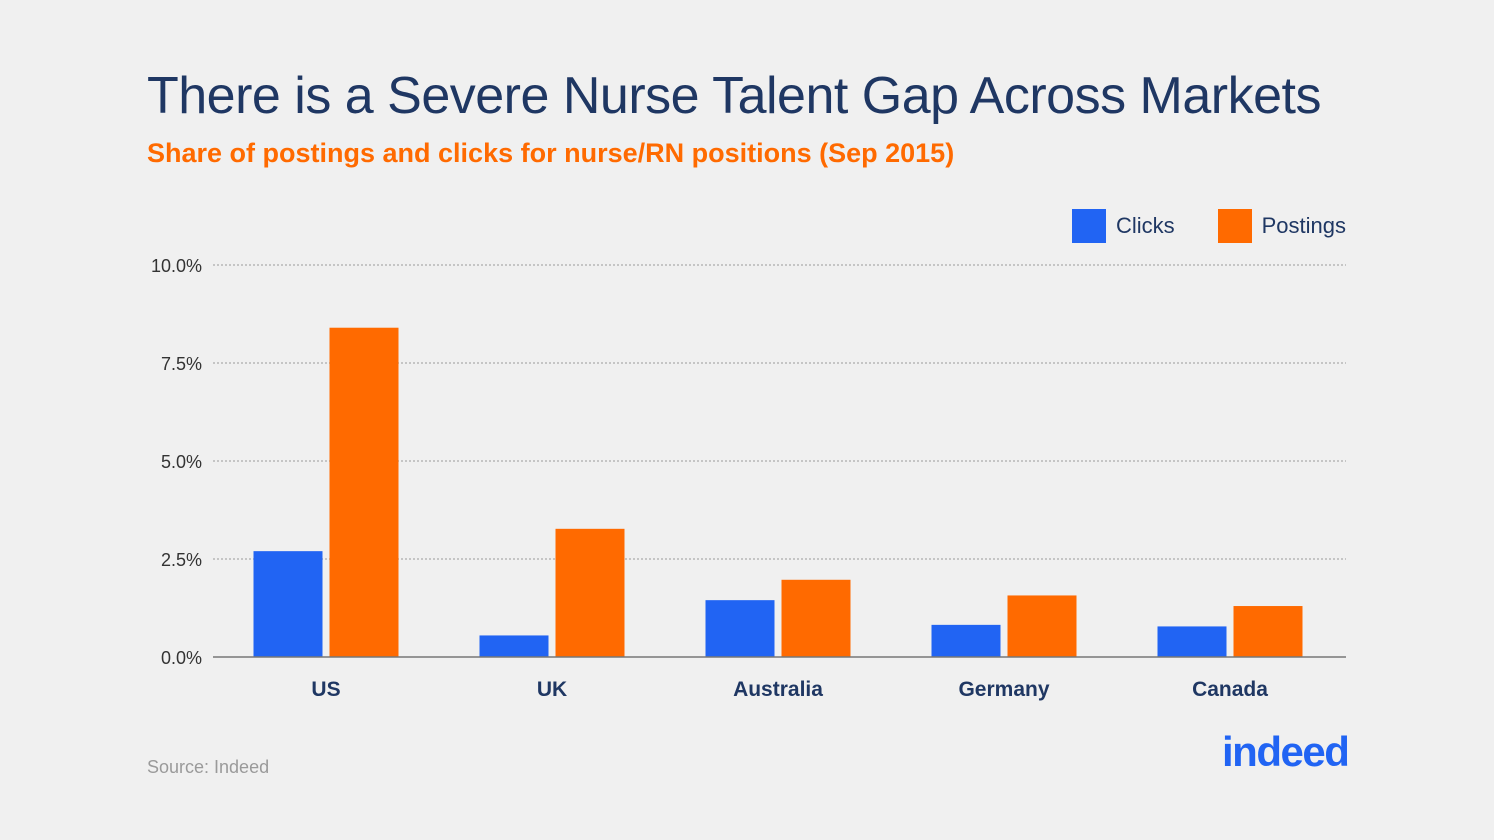  I want to click on y-tick-label: 10.0%, so click(176, 266).